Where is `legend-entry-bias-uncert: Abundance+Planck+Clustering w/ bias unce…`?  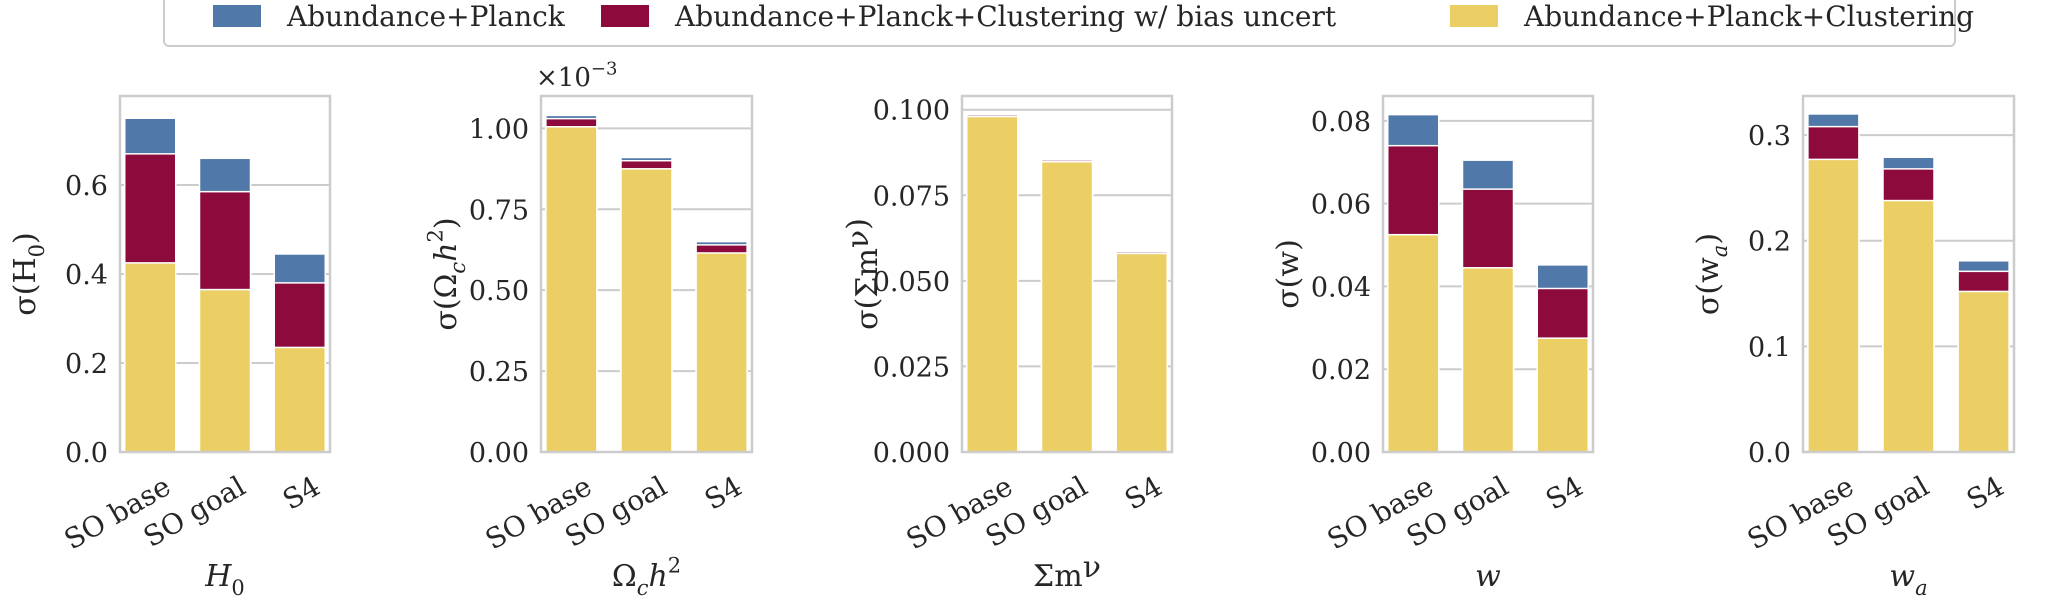 legend-entry-bias-uncert: Abundance+Planck+Clustering w/ bias unce… is located at coordinates (968, 18).